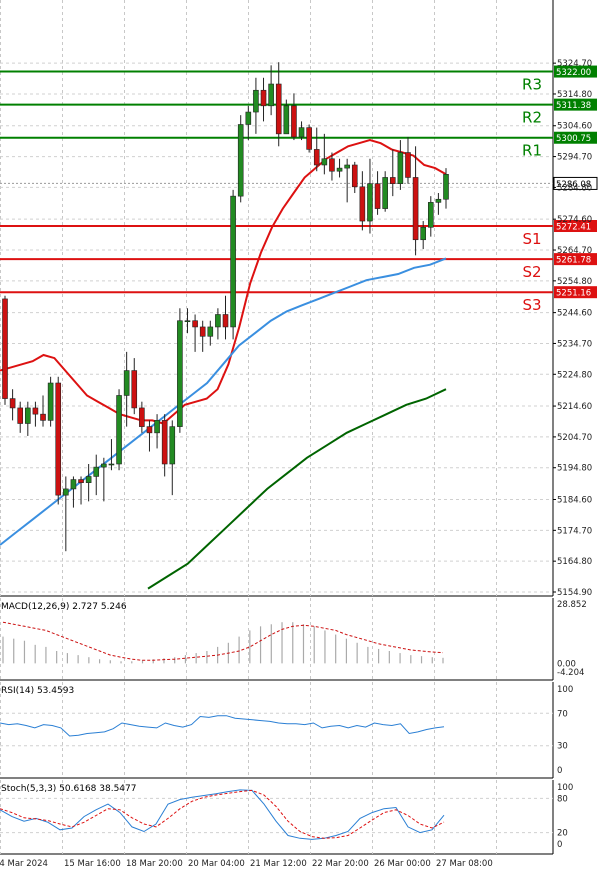  What do you see at coordinates (532, 151) in the screenshot?
I see `level-name-R1: R1` at bounding box center [532, 151].